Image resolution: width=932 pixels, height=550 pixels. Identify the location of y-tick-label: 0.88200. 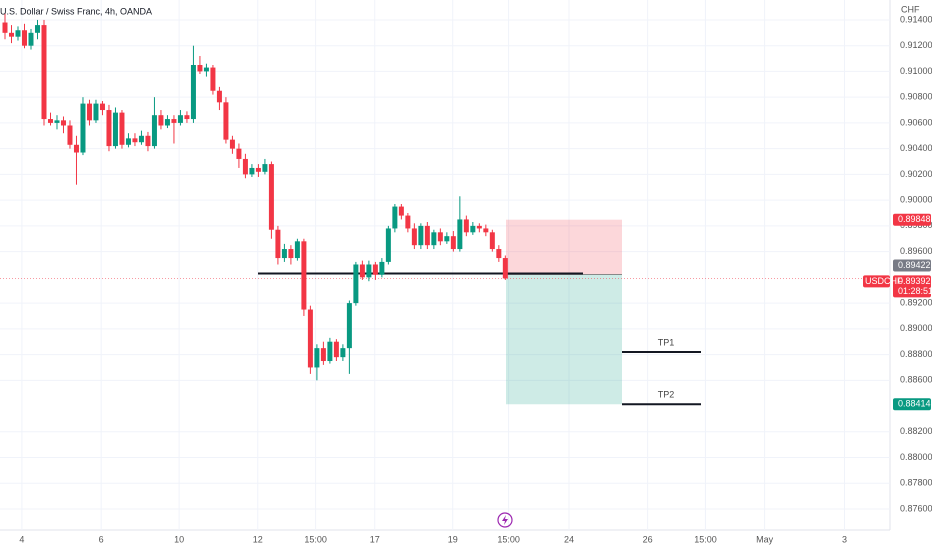
(916, 431).